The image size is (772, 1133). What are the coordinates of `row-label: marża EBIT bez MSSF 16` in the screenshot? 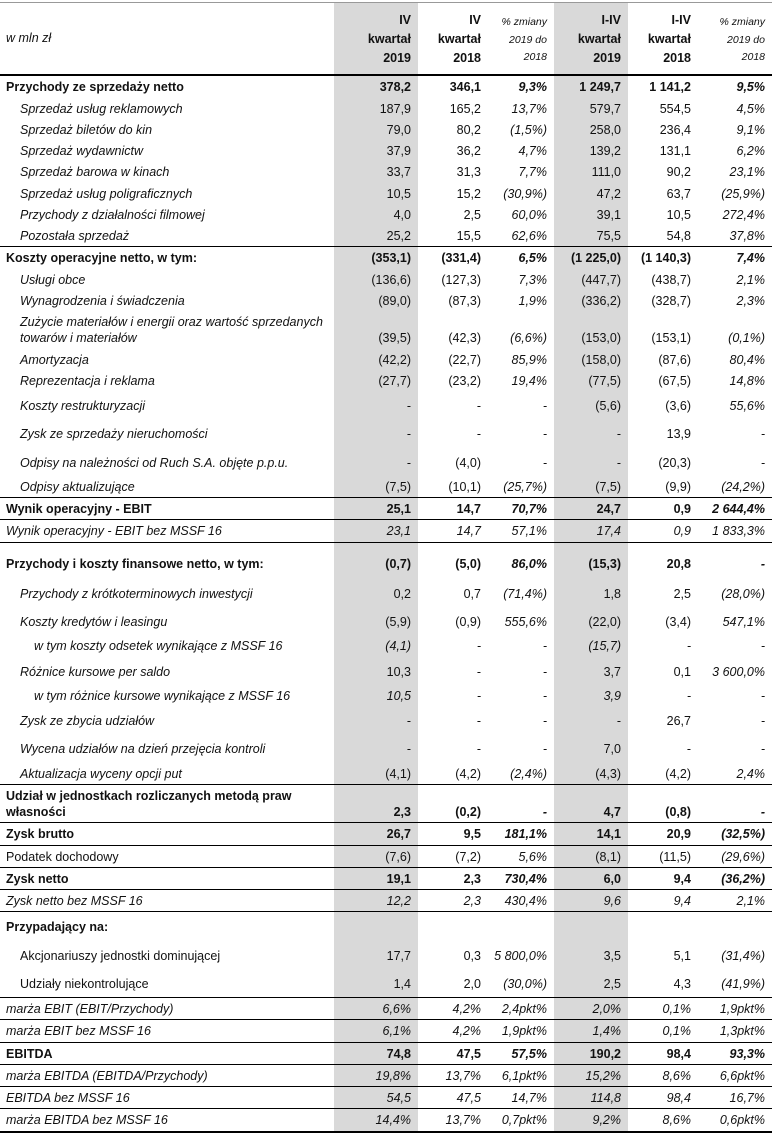 It's located at (167, 1030).